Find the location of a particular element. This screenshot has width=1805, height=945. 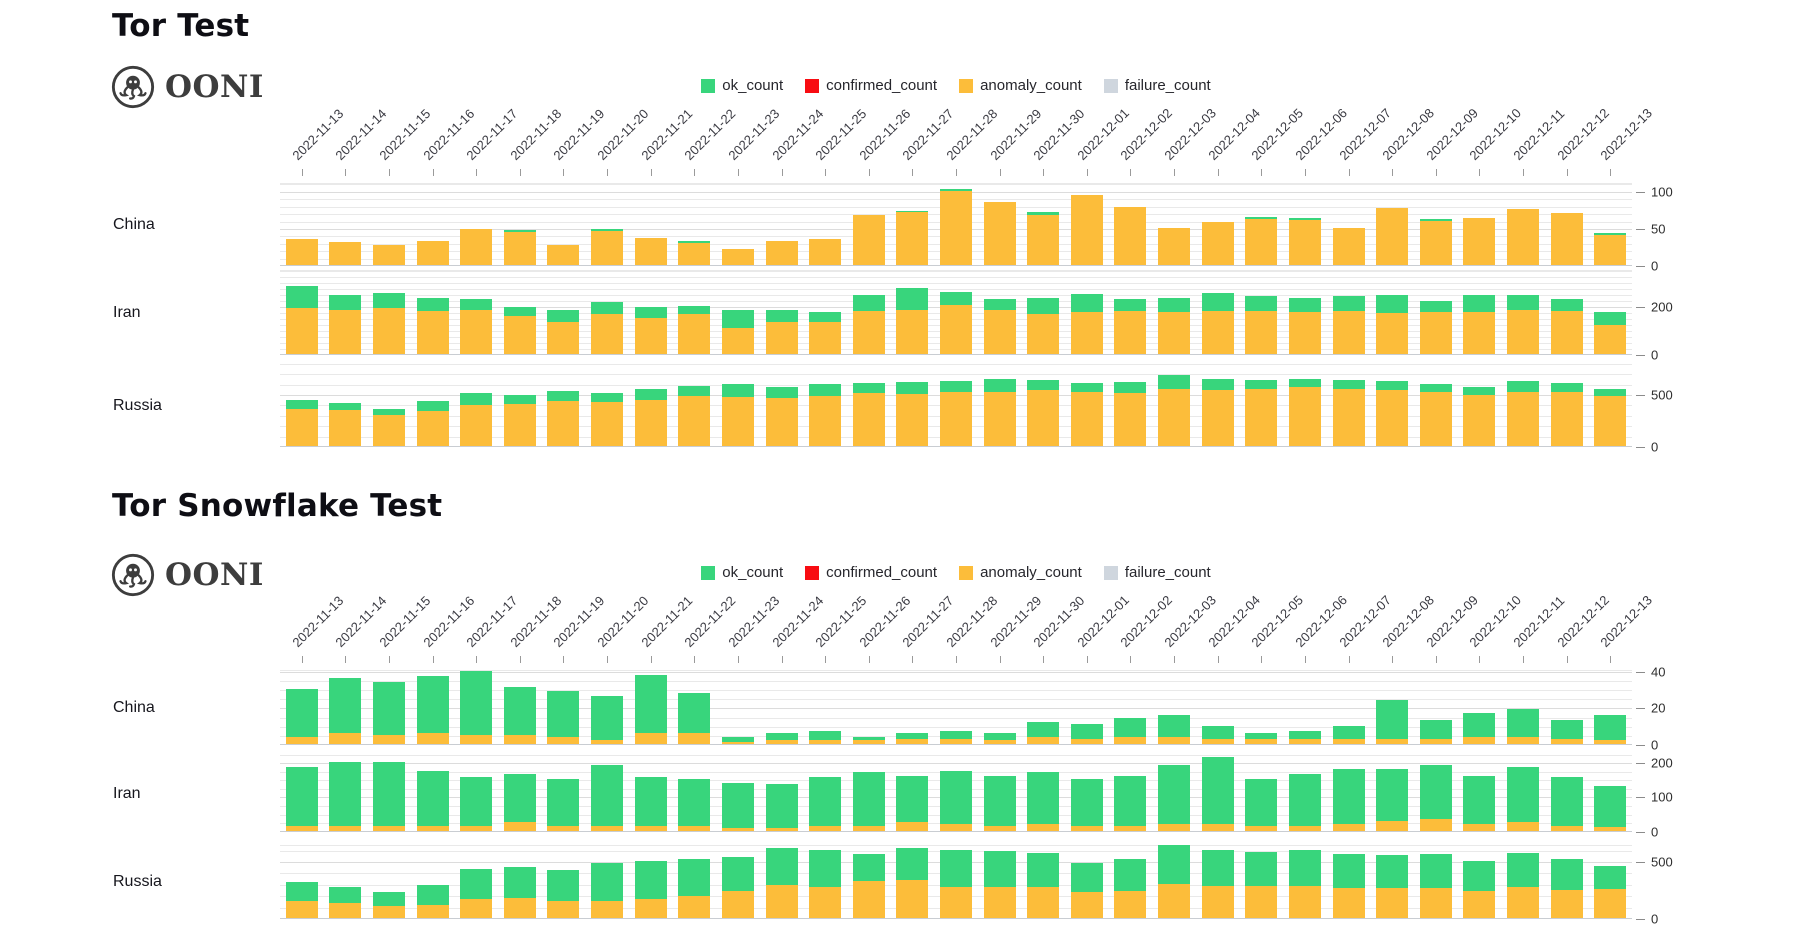

legend-item-failure_count: failure_count is located at coordinates (1157, 85).